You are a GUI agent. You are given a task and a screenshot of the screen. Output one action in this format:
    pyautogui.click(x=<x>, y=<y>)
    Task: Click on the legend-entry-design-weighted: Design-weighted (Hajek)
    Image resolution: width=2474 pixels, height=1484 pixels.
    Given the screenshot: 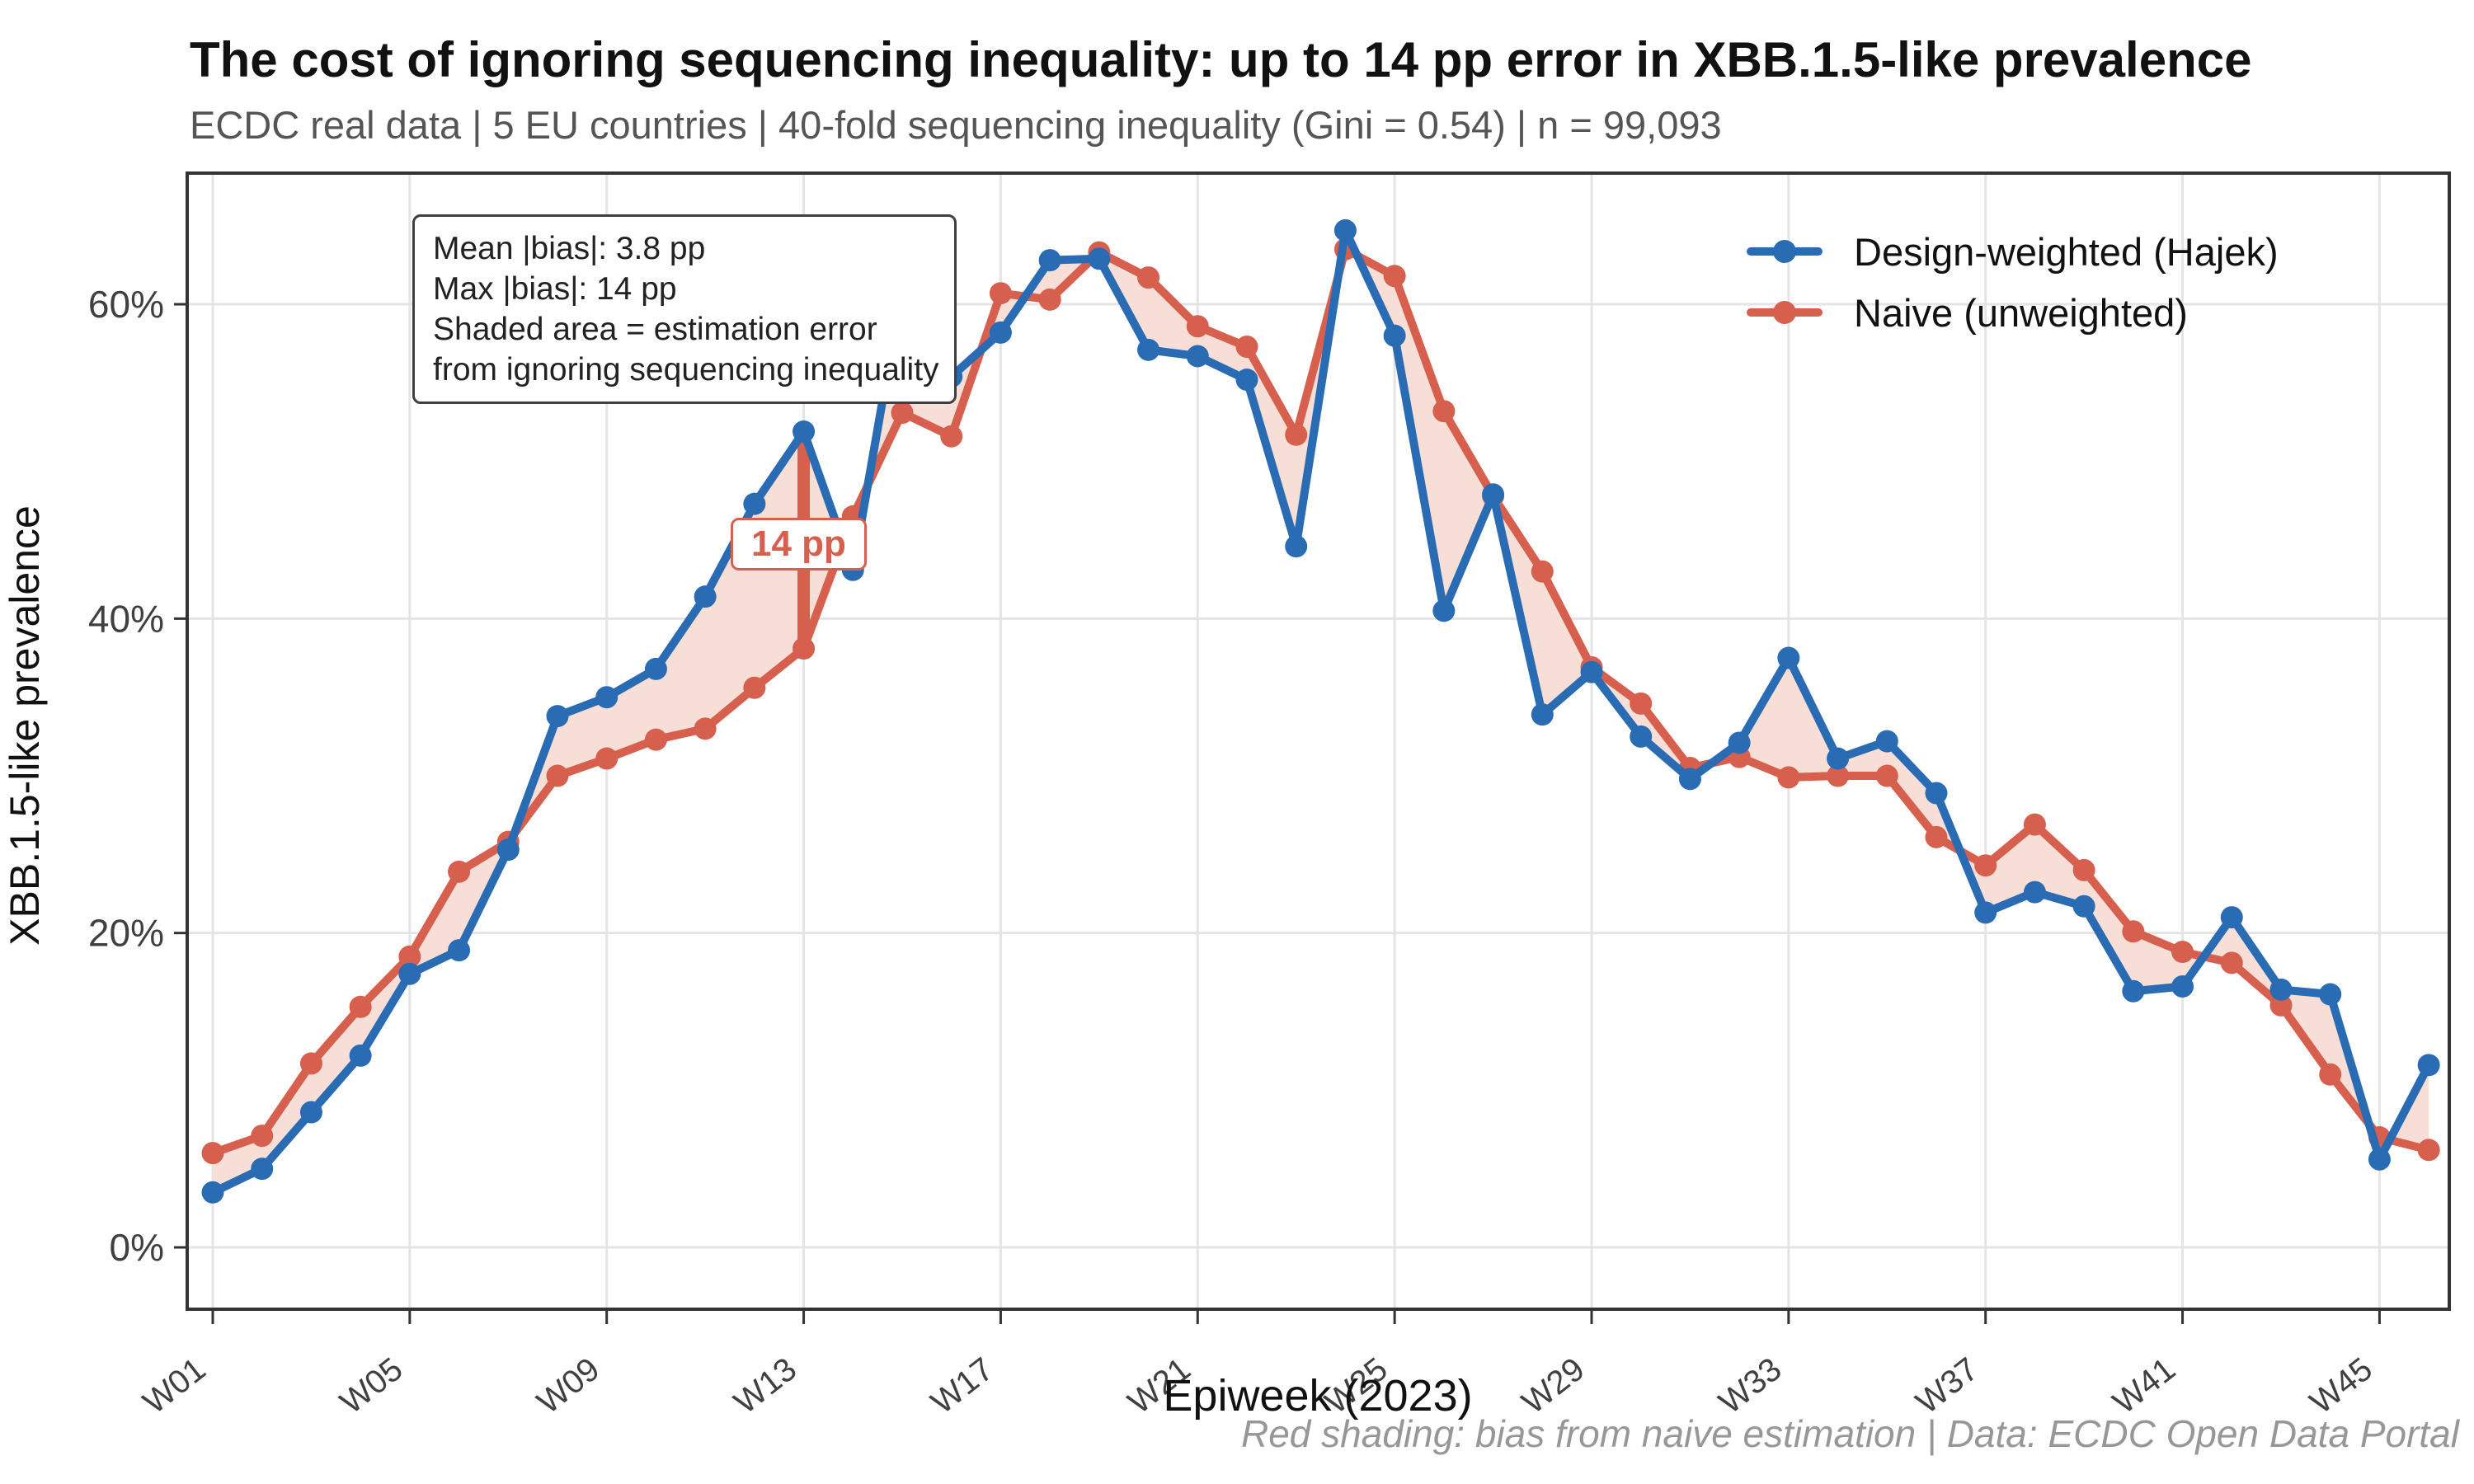 What is the action you would take?
    pyautogui.click(x=2013, y=251)
    